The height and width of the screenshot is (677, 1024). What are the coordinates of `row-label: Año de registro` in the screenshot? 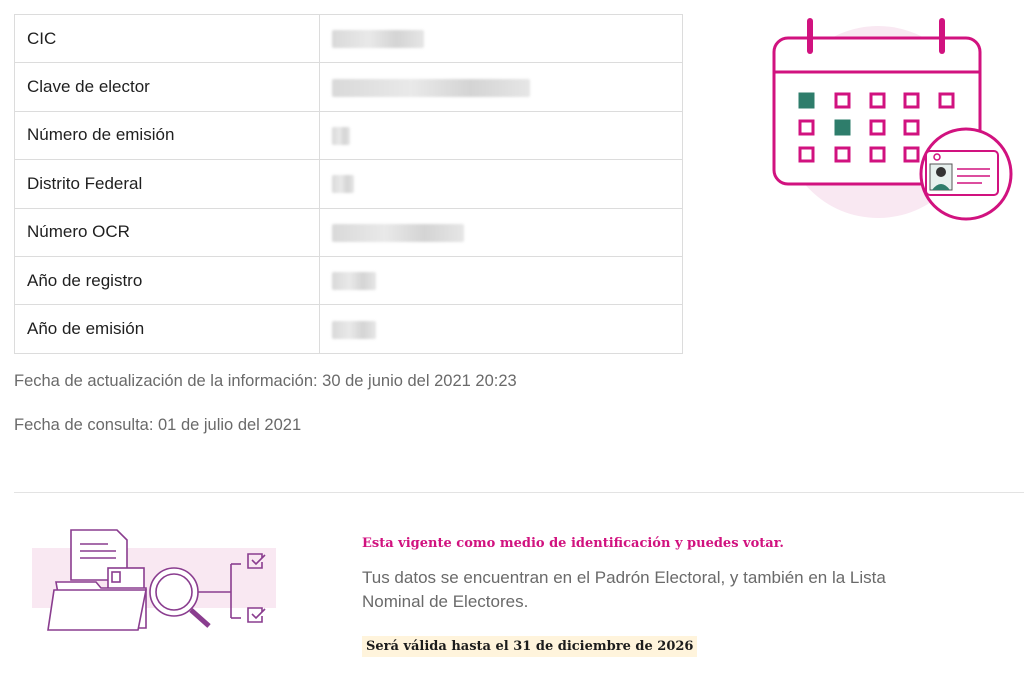 It's located at (167, 280).